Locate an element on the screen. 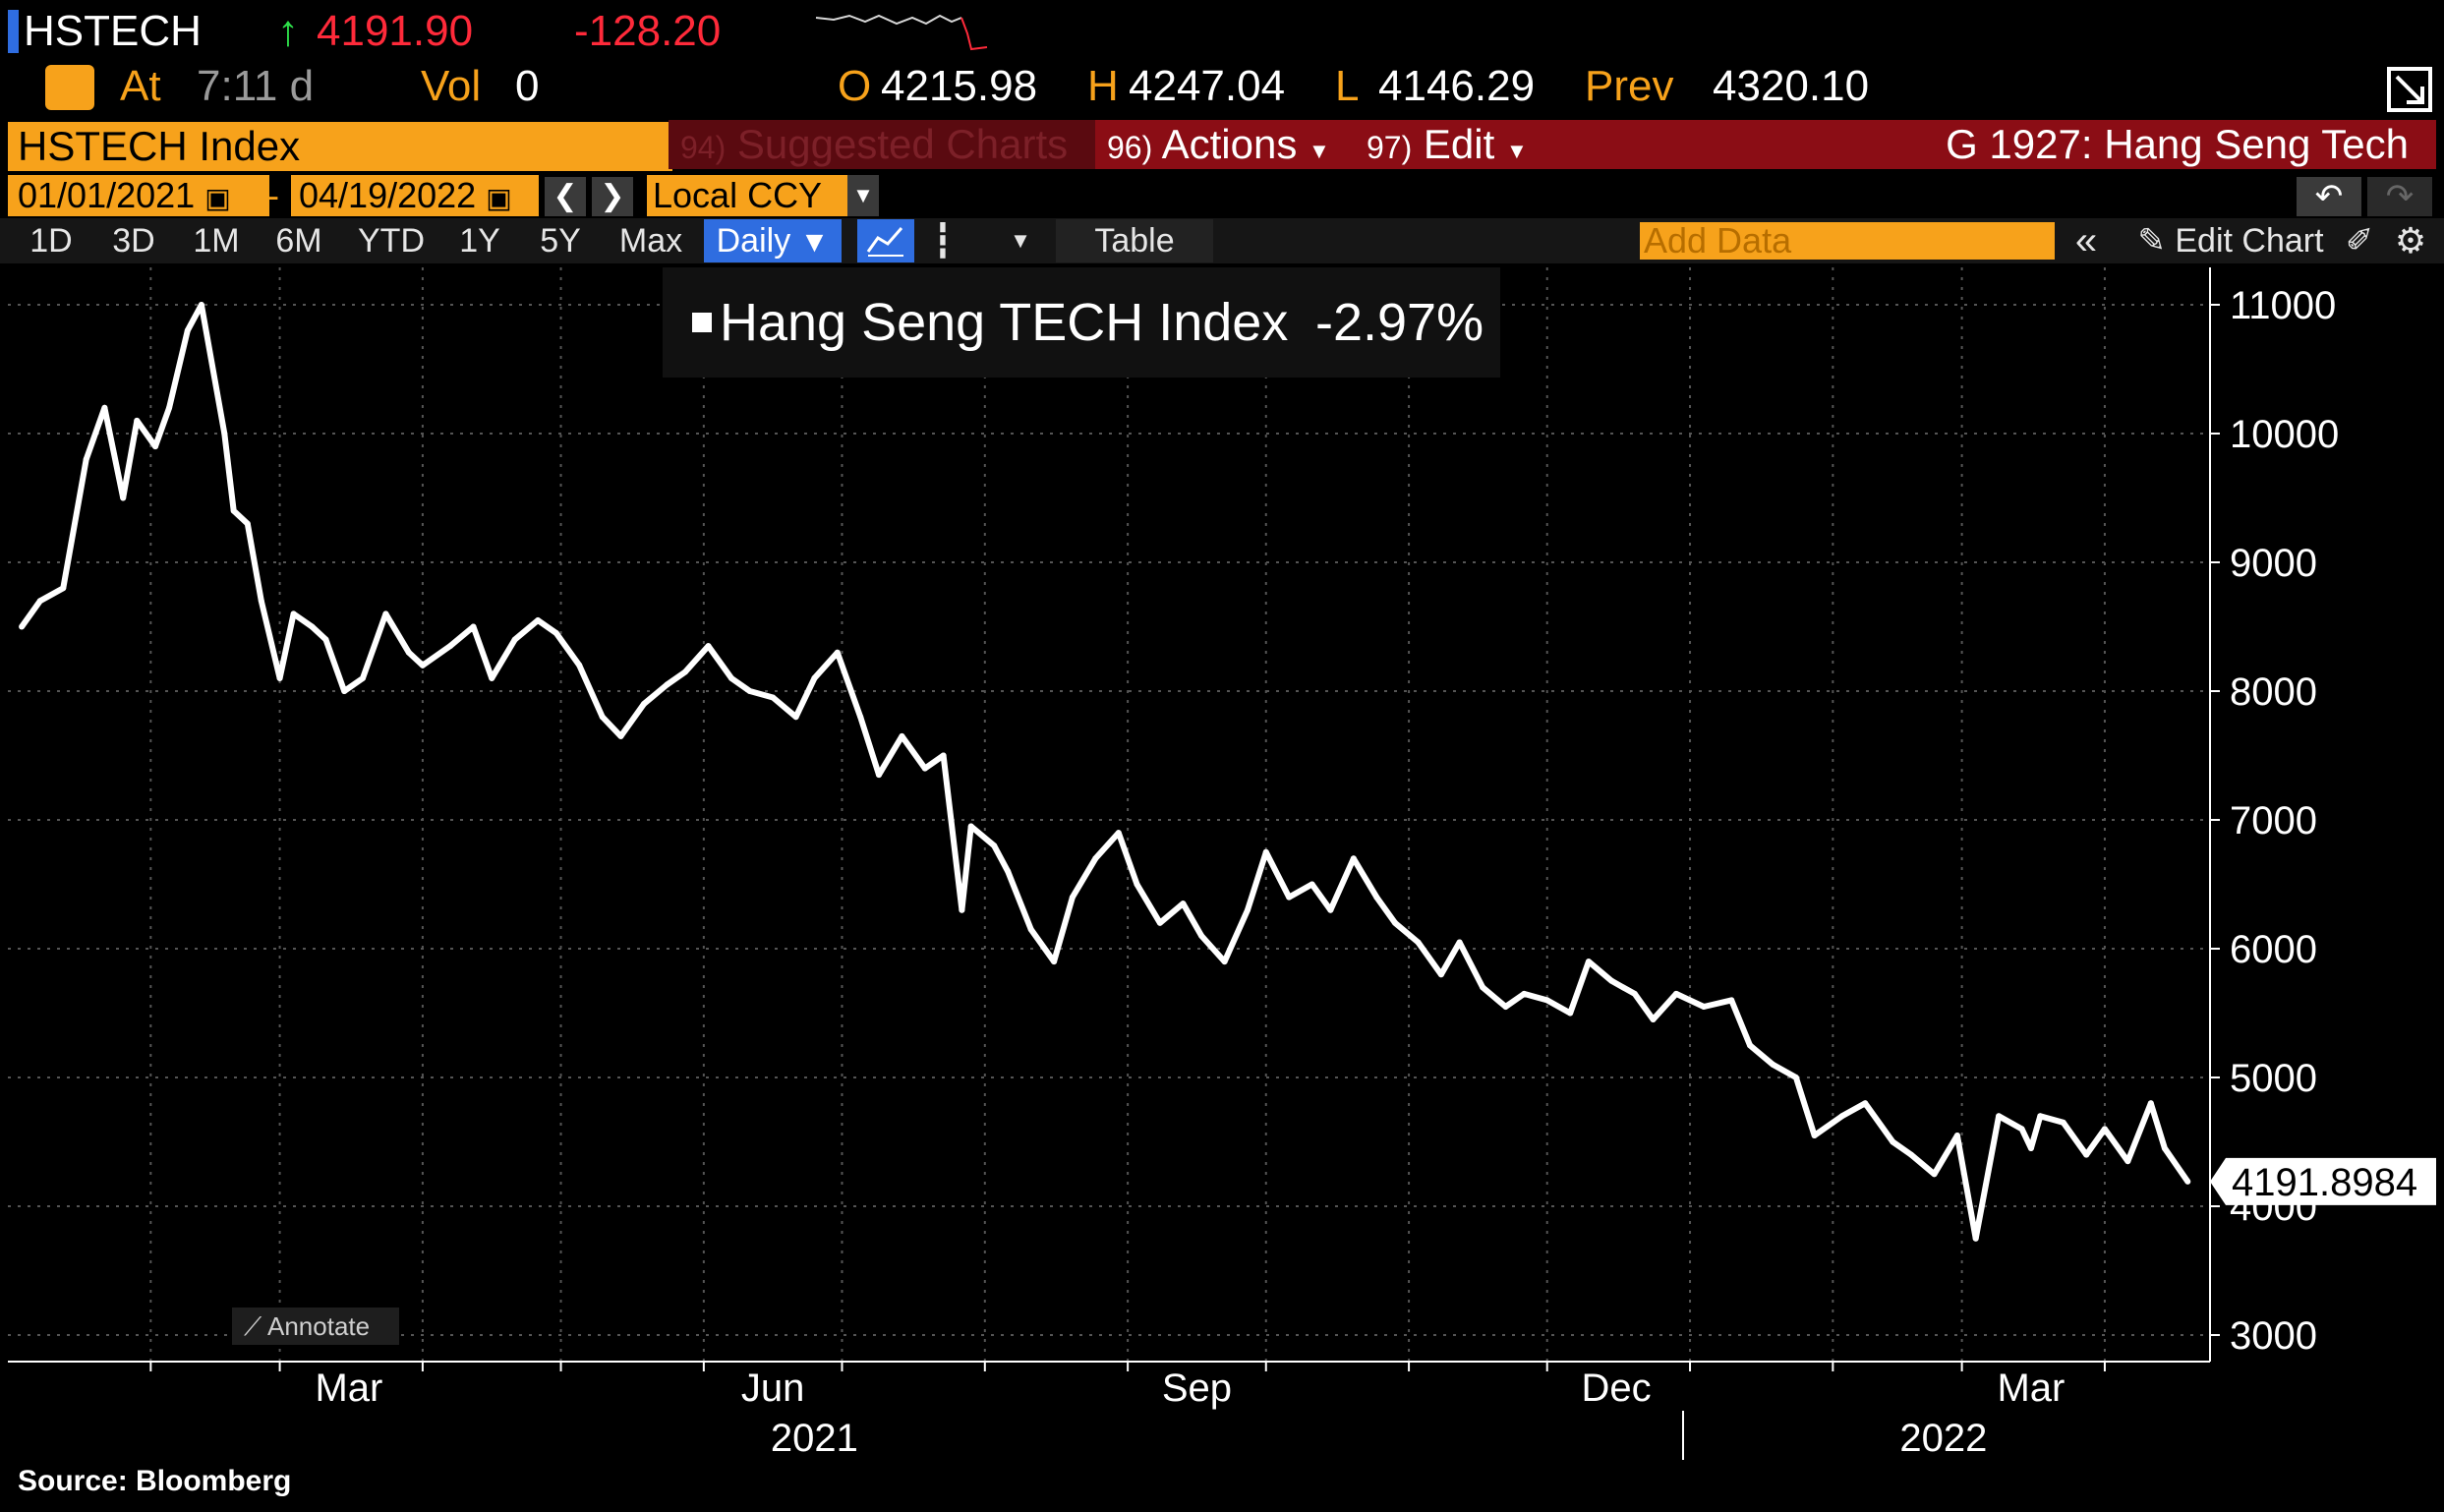  frequency-value: Daily is located at coordinates (753, 241).